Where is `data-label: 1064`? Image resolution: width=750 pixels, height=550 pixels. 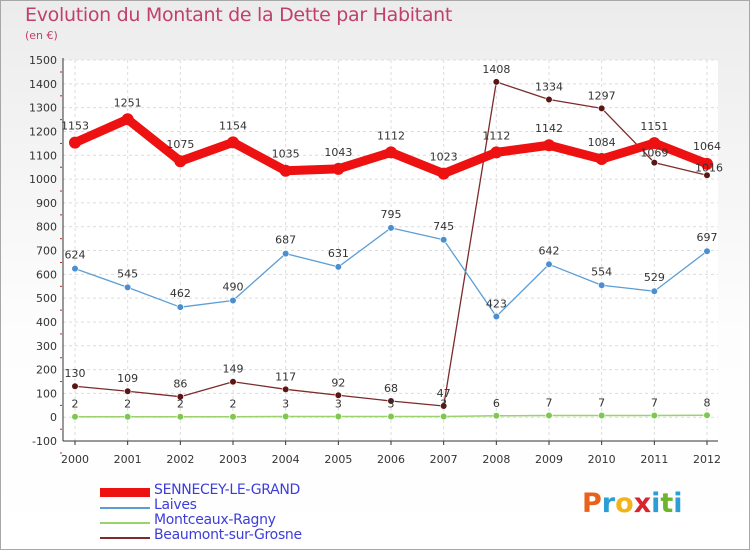
data-label: 1064 is located at coordinates (707, 146).